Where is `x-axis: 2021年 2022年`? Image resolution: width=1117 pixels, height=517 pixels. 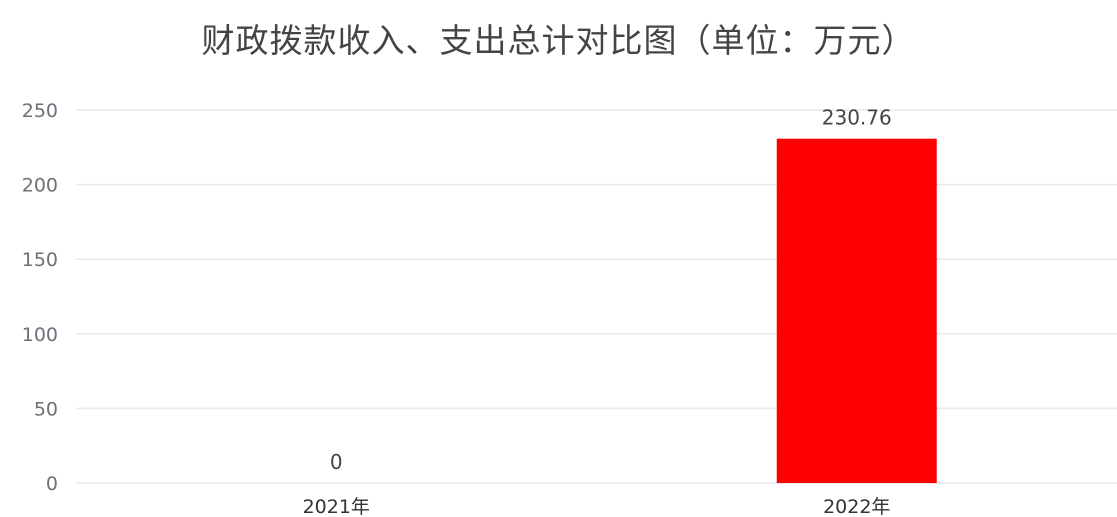
x-axis: 2021年 2022年 is located at coordinates (597, 506).